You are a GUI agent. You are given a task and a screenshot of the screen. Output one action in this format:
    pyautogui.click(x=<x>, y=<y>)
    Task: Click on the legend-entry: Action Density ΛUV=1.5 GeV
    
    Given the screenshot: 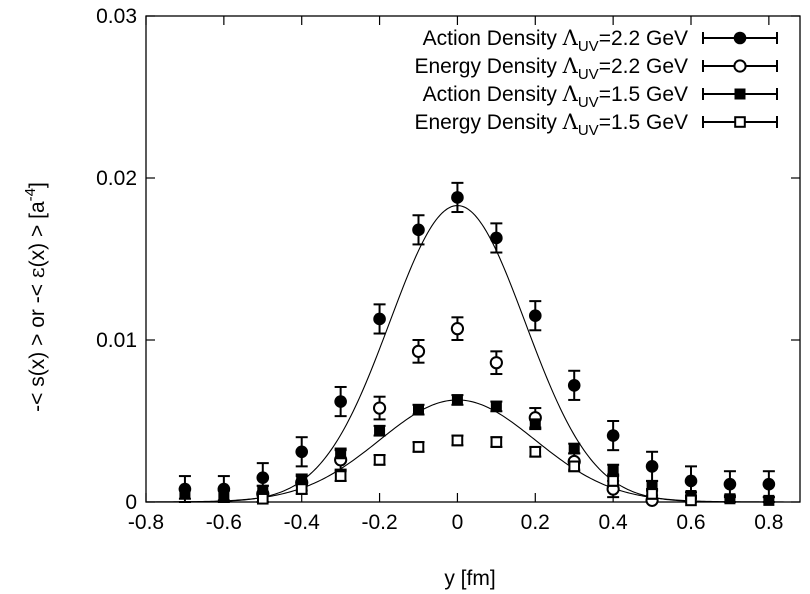 What is the action you would take?
    pyautogui.click(x=600, y=96)
    